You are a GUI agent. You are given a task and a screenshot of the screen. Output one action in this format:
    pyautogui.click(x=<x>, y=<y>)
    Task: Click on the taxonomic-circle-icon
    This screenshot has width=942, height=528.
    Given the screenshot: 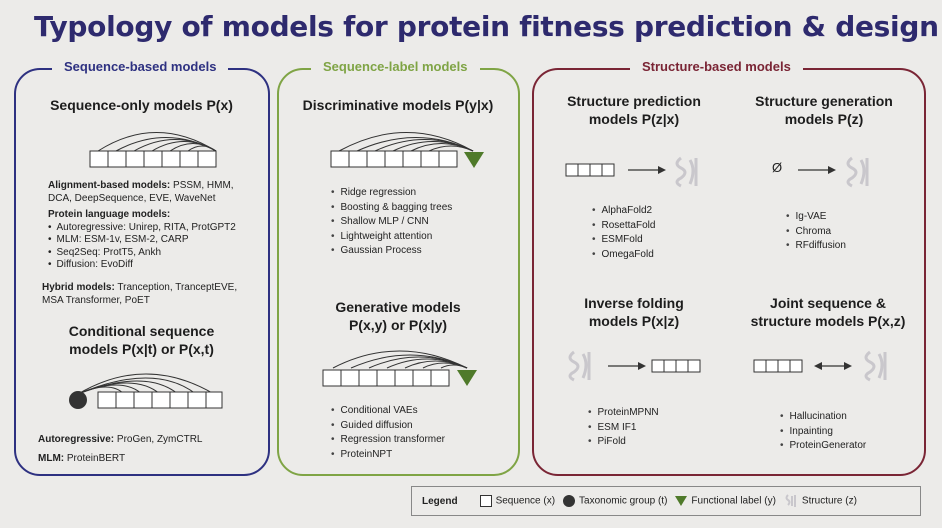 What is the action you would take?
    pyautogui.click(x=569, y=501)
    